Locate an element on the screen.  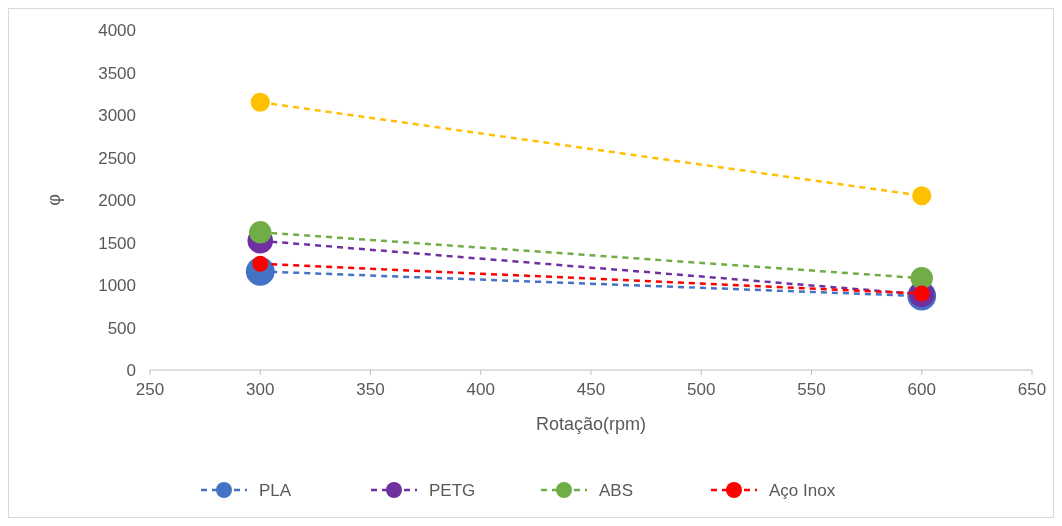
y-tick-label: 3000 is located at coordinates (117, 115).